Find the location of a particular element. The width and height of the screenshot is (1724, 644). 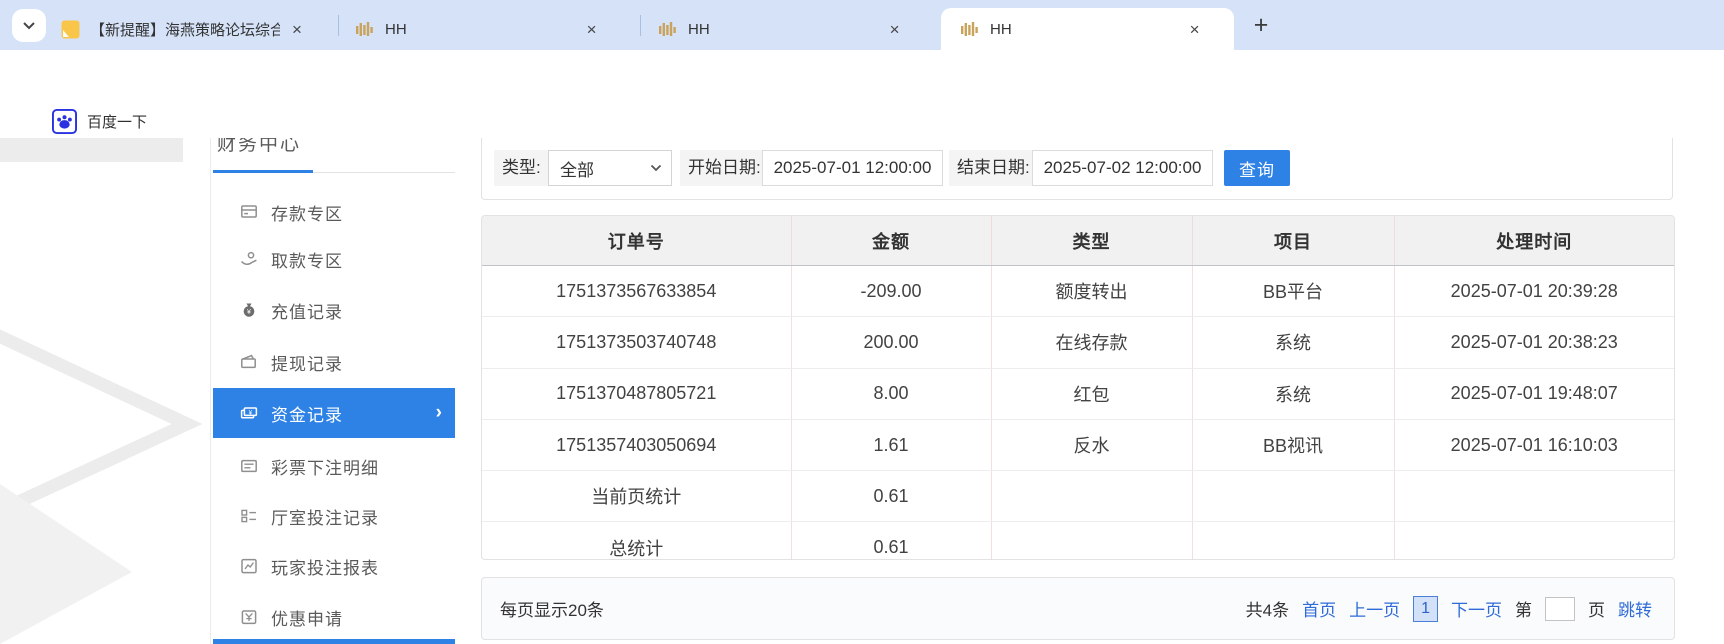

cell-amount: 1.61 is located at coordinates (891, 445).